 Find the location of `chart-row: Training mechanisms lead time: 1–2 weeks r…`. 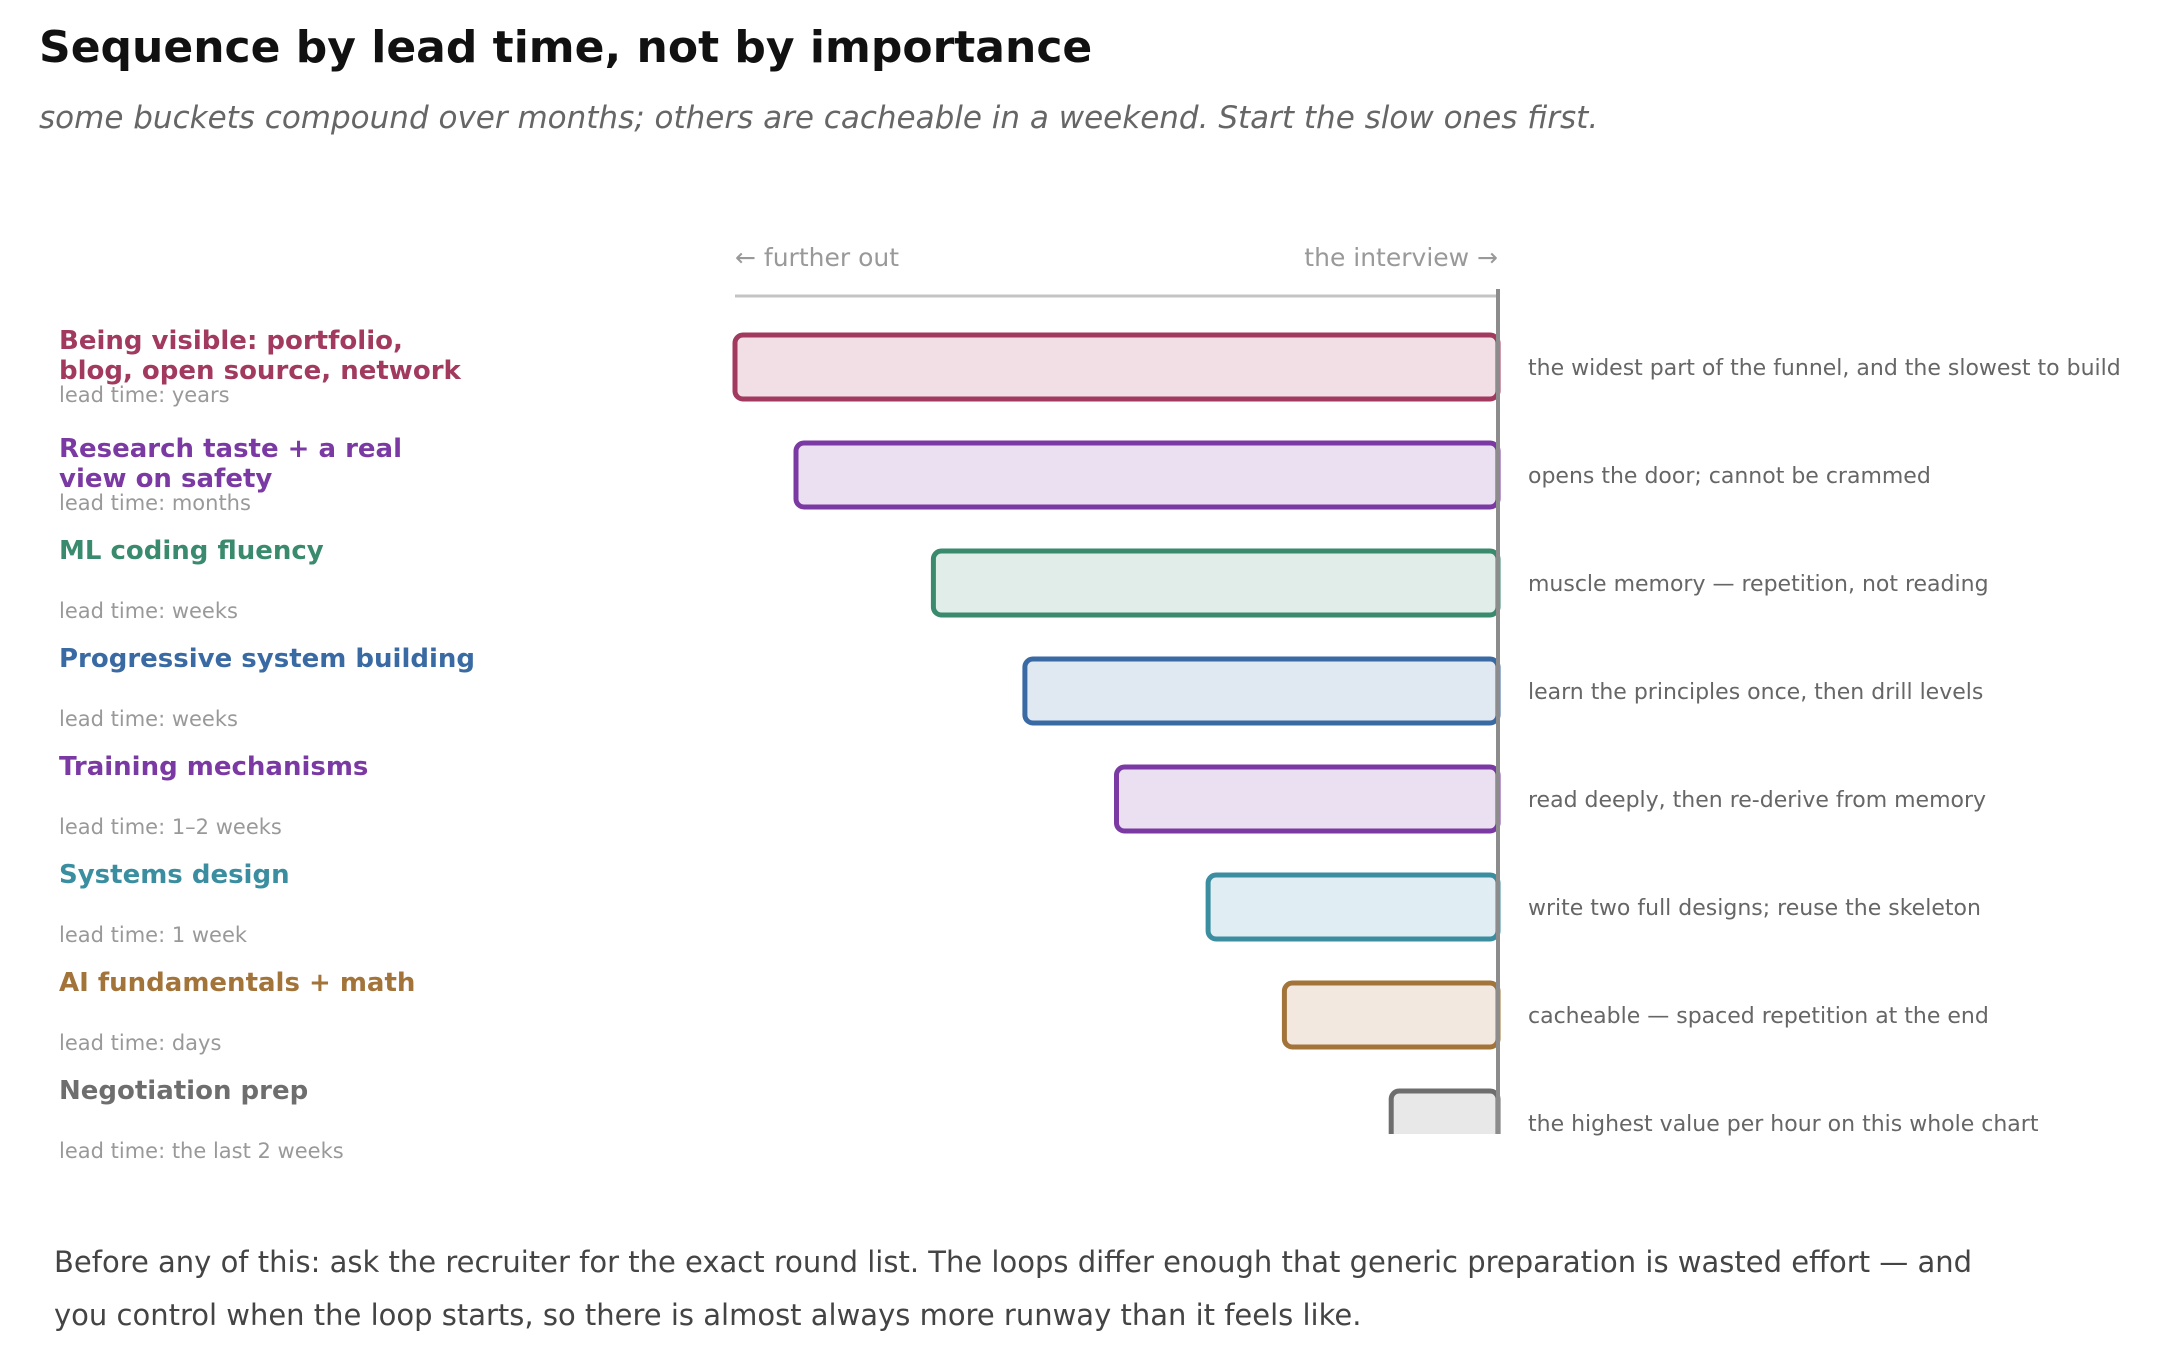

chart-row: Training mechanisms lead time: 1–2 weeks r… is located at coordinates (1022, 795).